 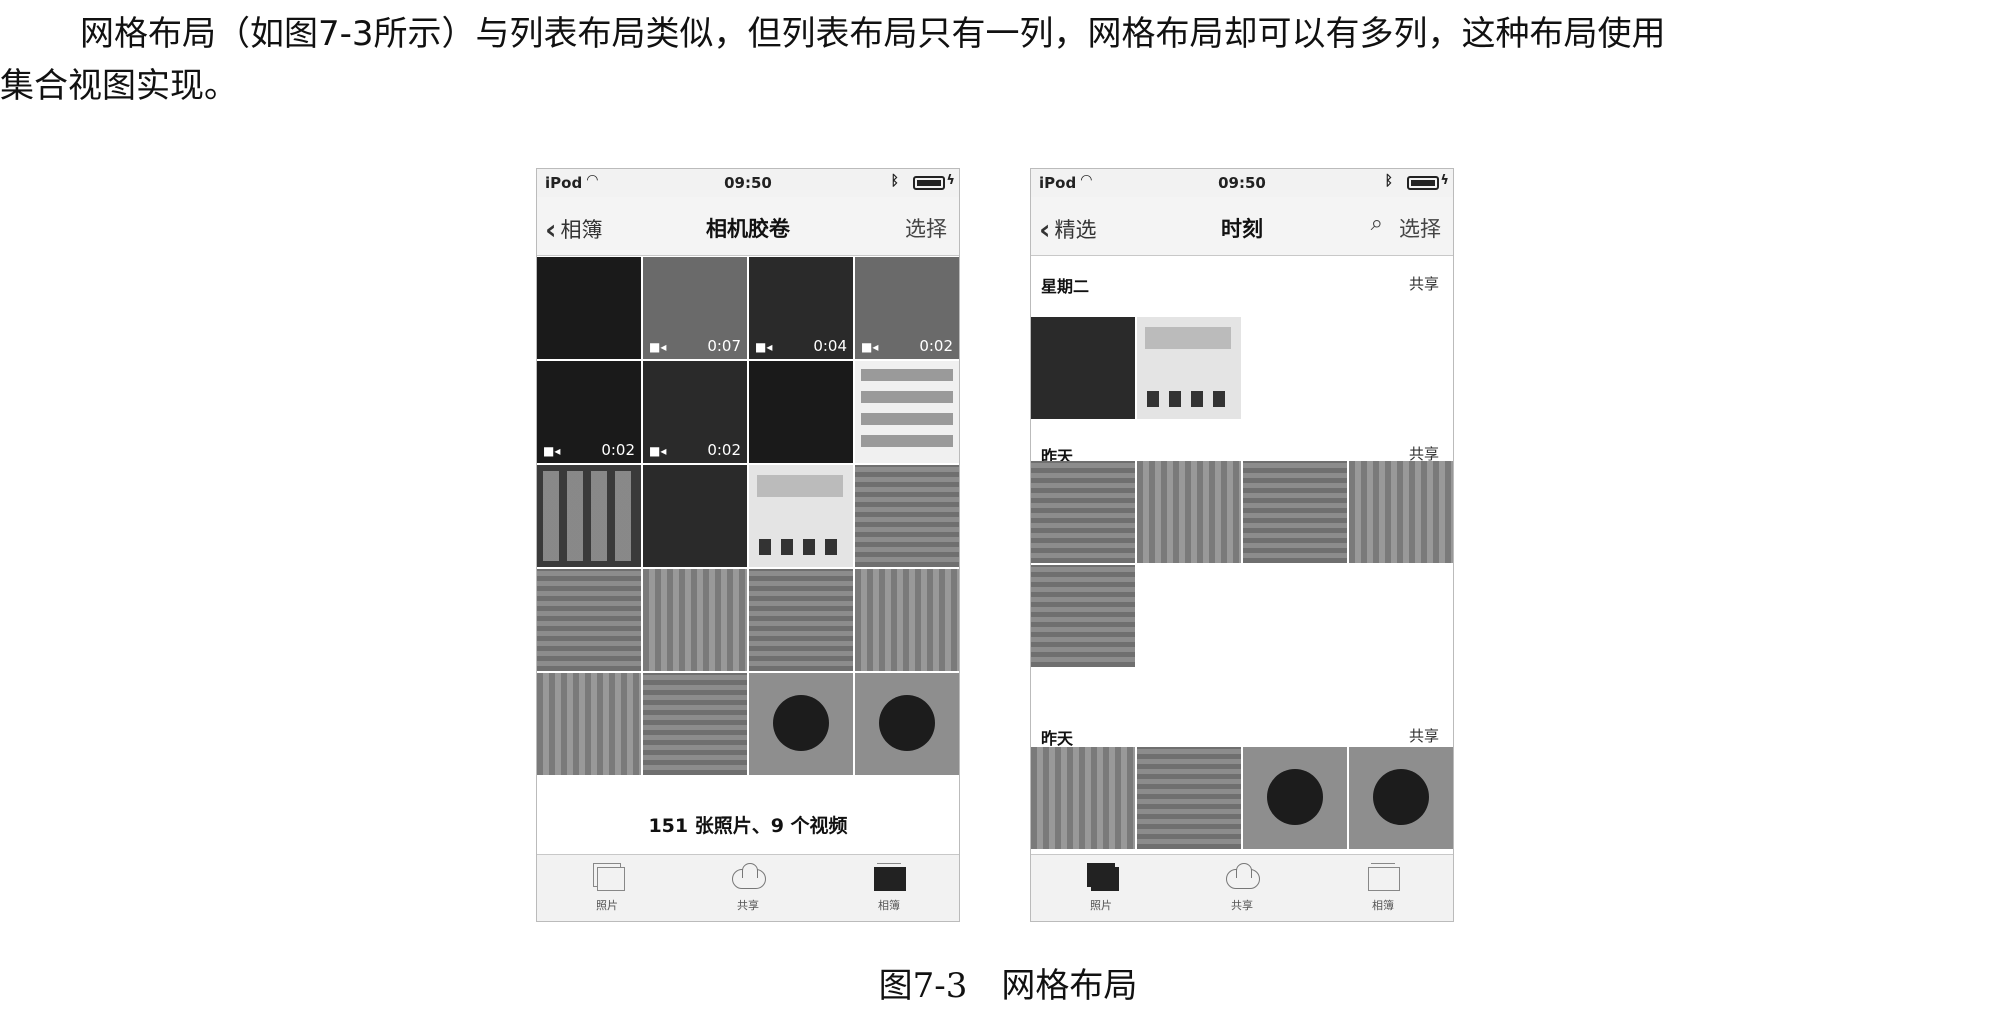 What do you see at coordinates (1065, 286) in the screenshot?
I see `moment-date: 星期二` at bounding box center [1065, 286].